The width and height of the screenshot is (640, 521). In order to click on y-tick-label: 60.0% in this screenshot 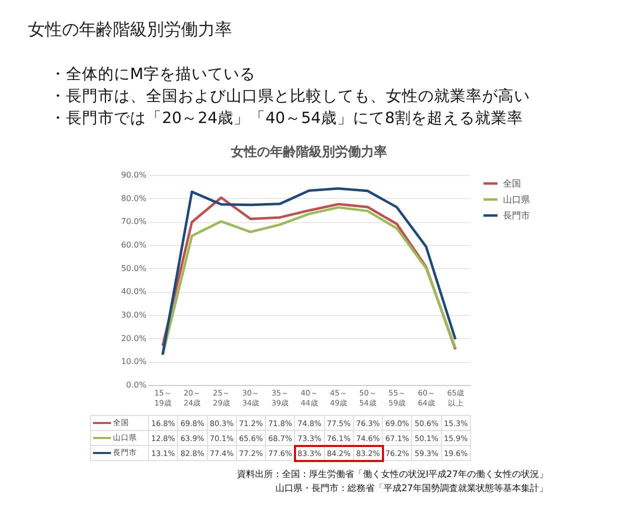, I will do `click(134, 245)`.